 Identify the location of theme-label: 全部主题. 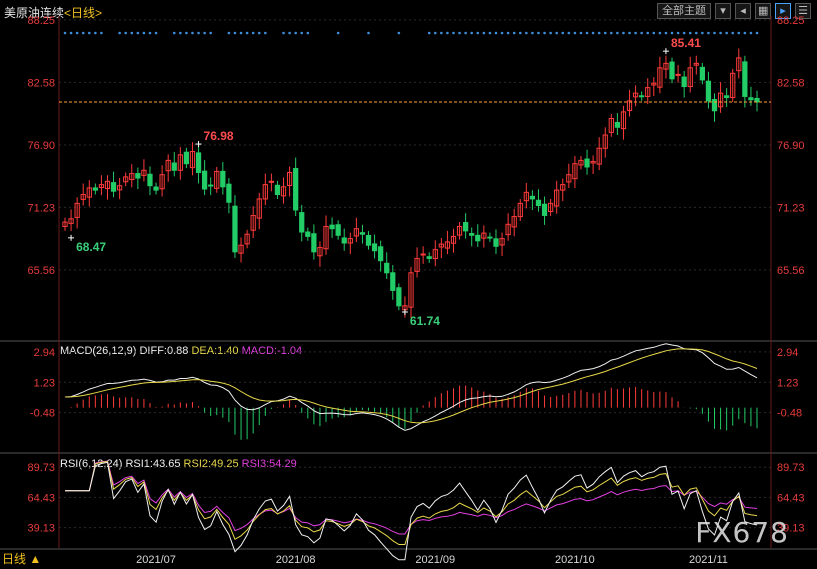
(684, 11).